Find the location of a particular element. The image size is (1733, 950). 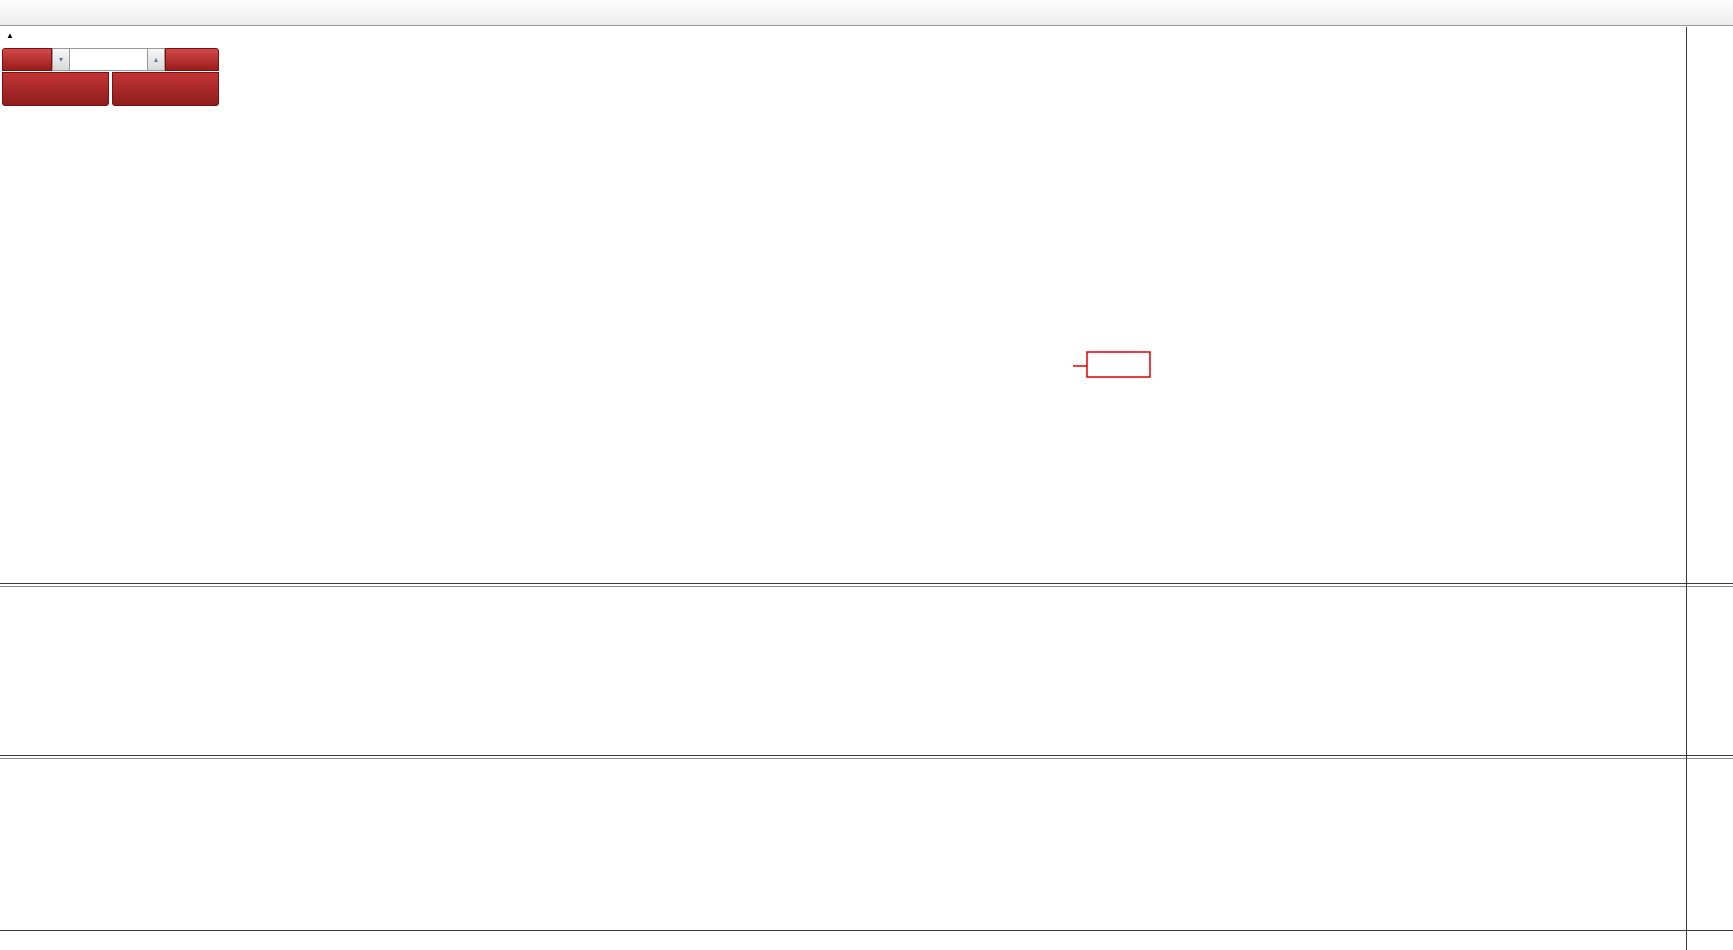

one-click-trading-panel: ▾ ▴ is located at coordinates (110, 77).